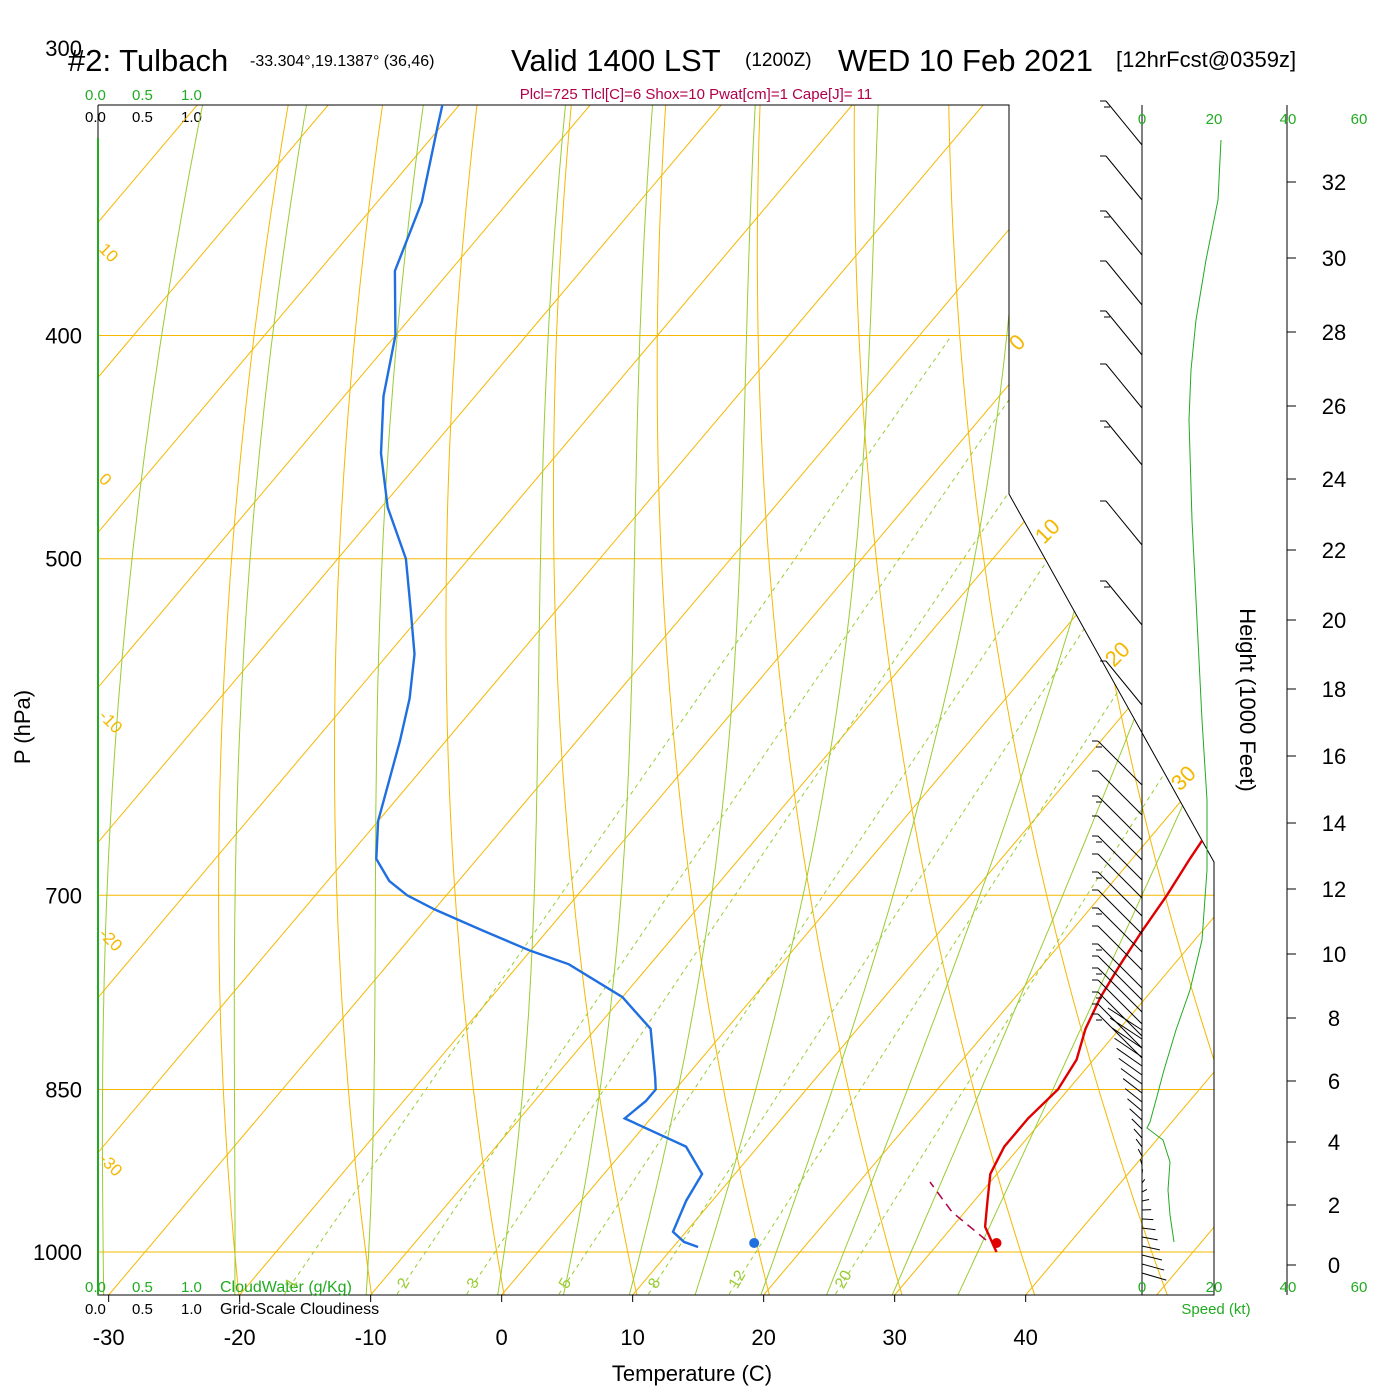 The image size is (1400, 1400). What do you see at coordinates (1334, 332) in the screenshot?
I see `height-tick-label: 28` at bounding box center [1334, 332].